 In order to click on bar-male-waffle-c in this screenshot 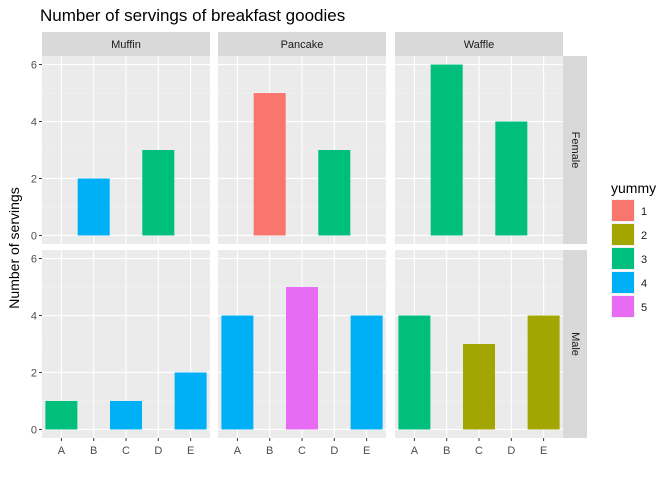, I will do `click(479, 387)`.